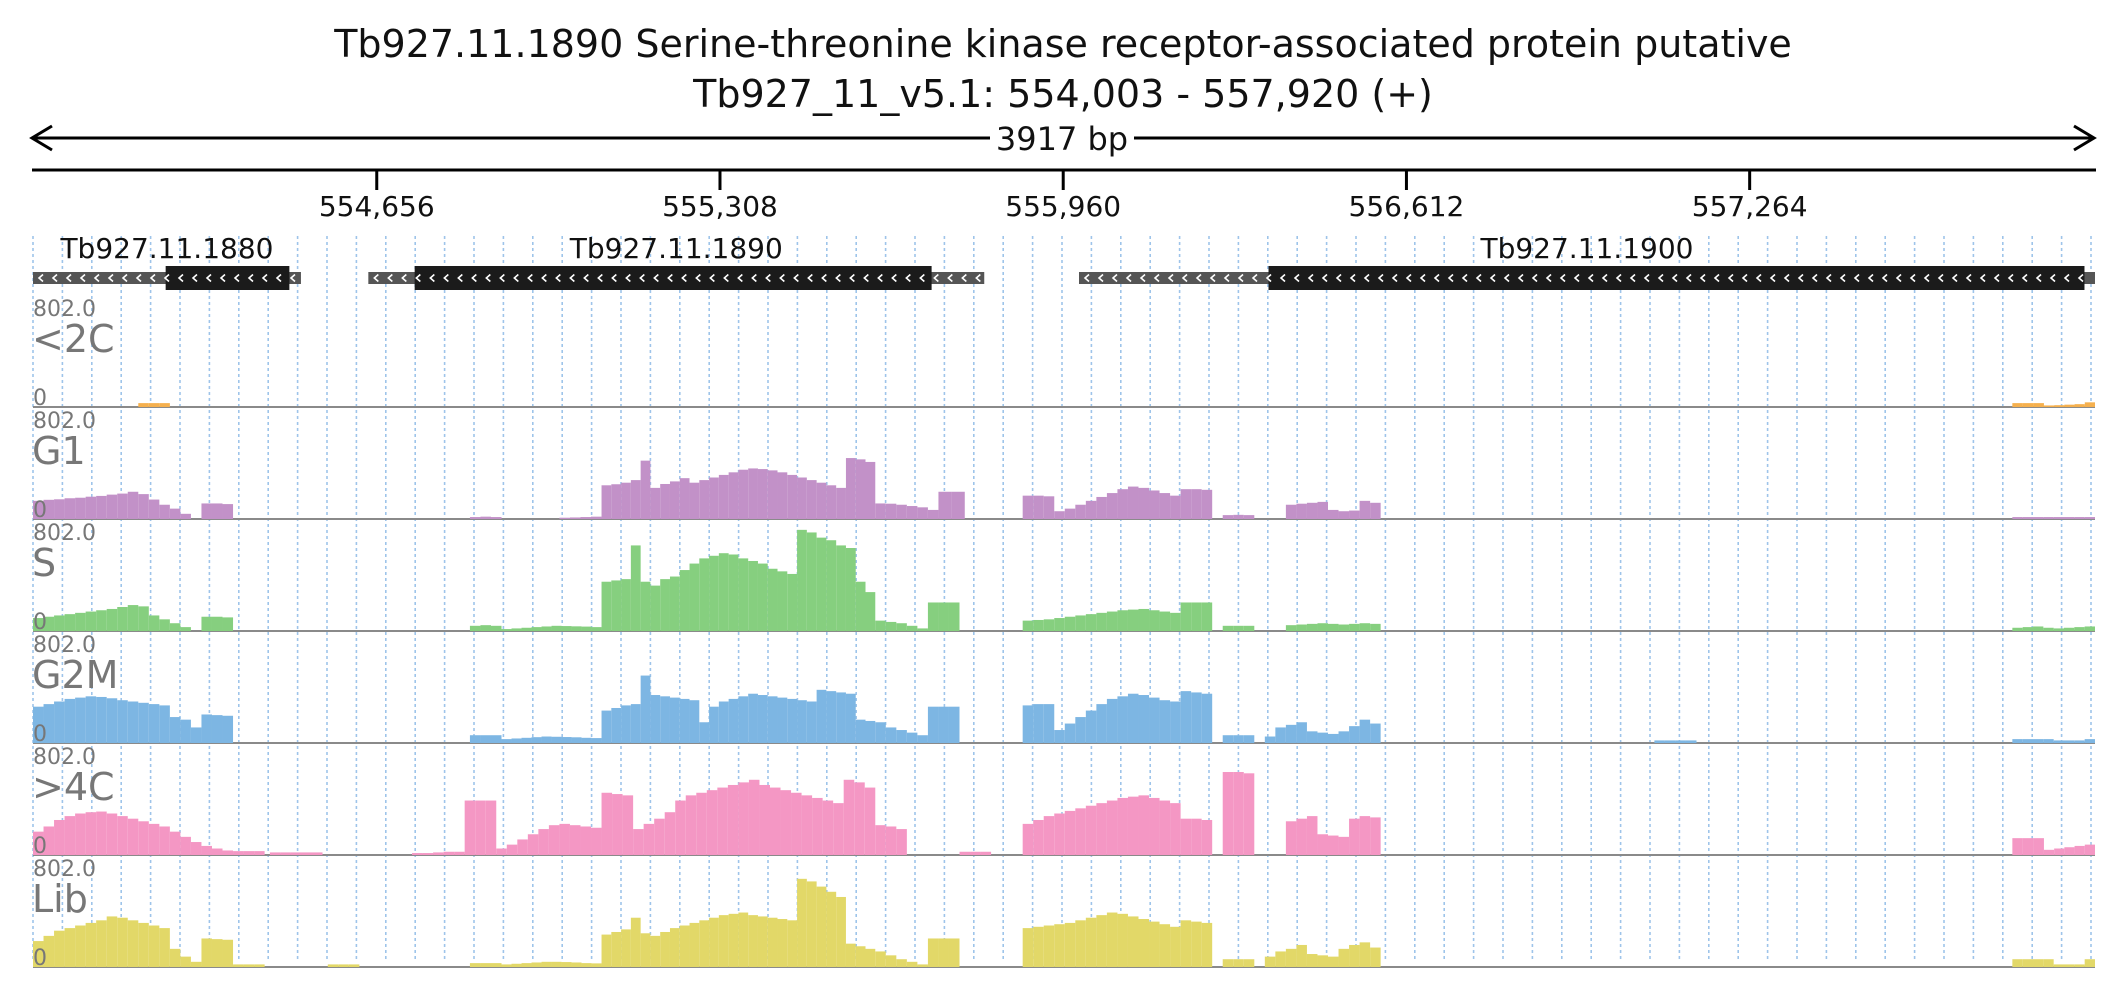 The width and height of the screenshot is (2126, 1000). What do you see at coordinates (1062, 139) in the screenshot?
I see `span-label: 3917 bp` at bounding box center [1062, 139].